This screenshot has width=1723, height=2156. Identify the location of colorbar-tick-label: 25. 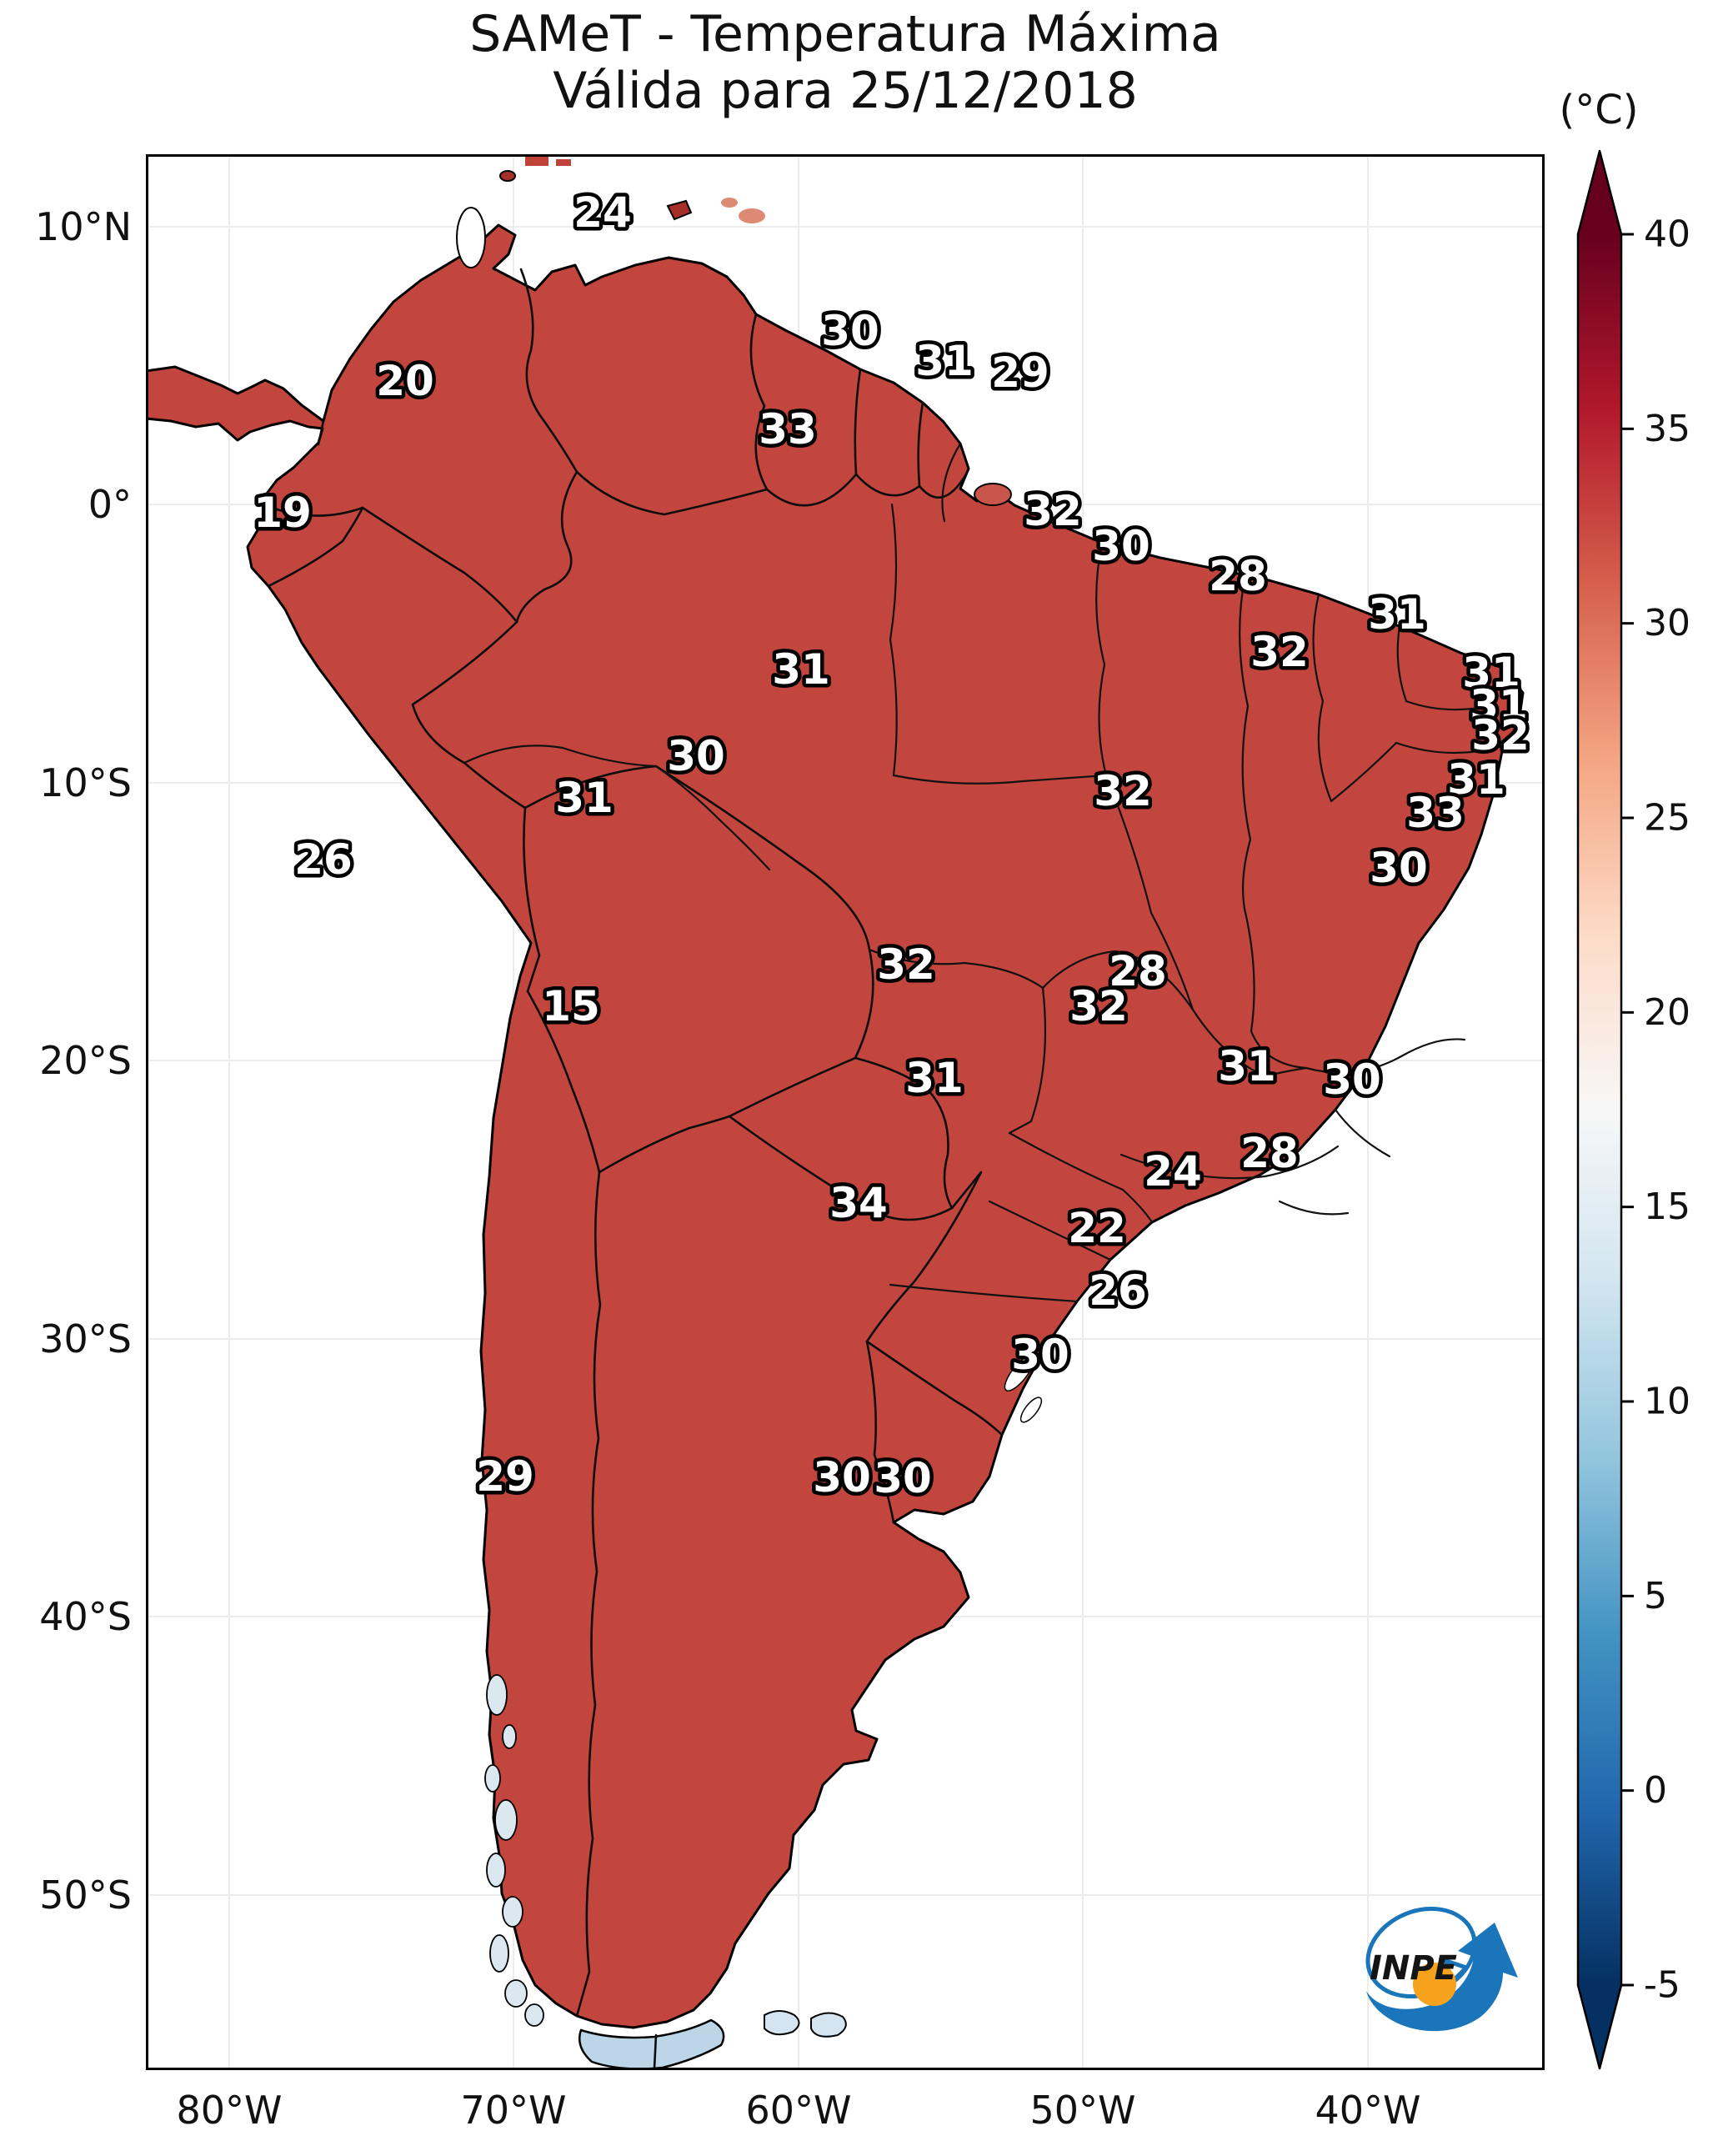
(1667, 818).